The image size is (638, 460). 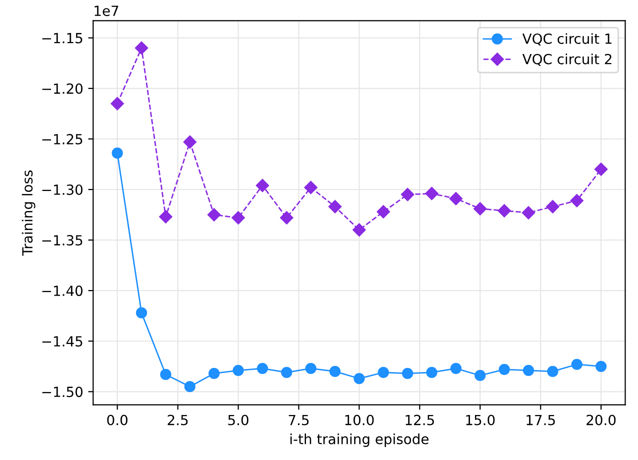 I want to click on y-tick-label: −1.45, so click(x=62, y=341).